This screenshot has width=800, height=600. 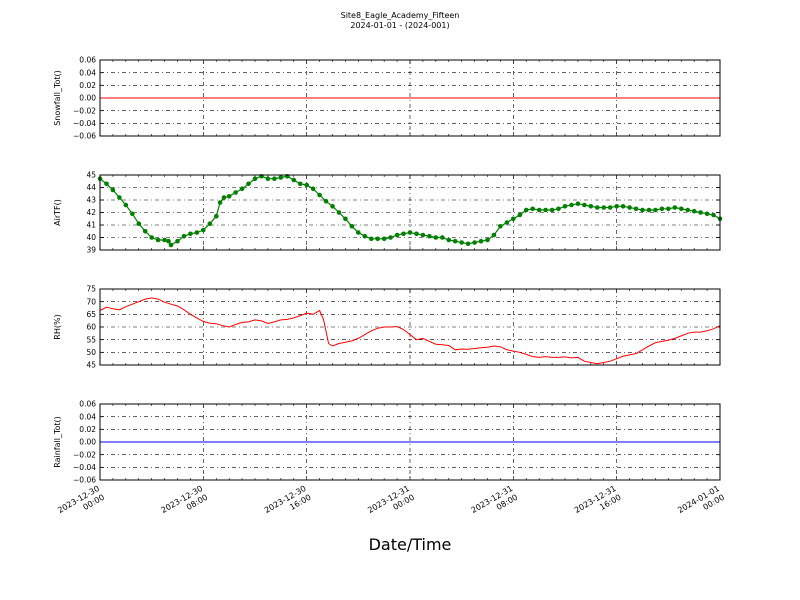 I want to click on y-tick-label: 55, so click(x=91, y=339).